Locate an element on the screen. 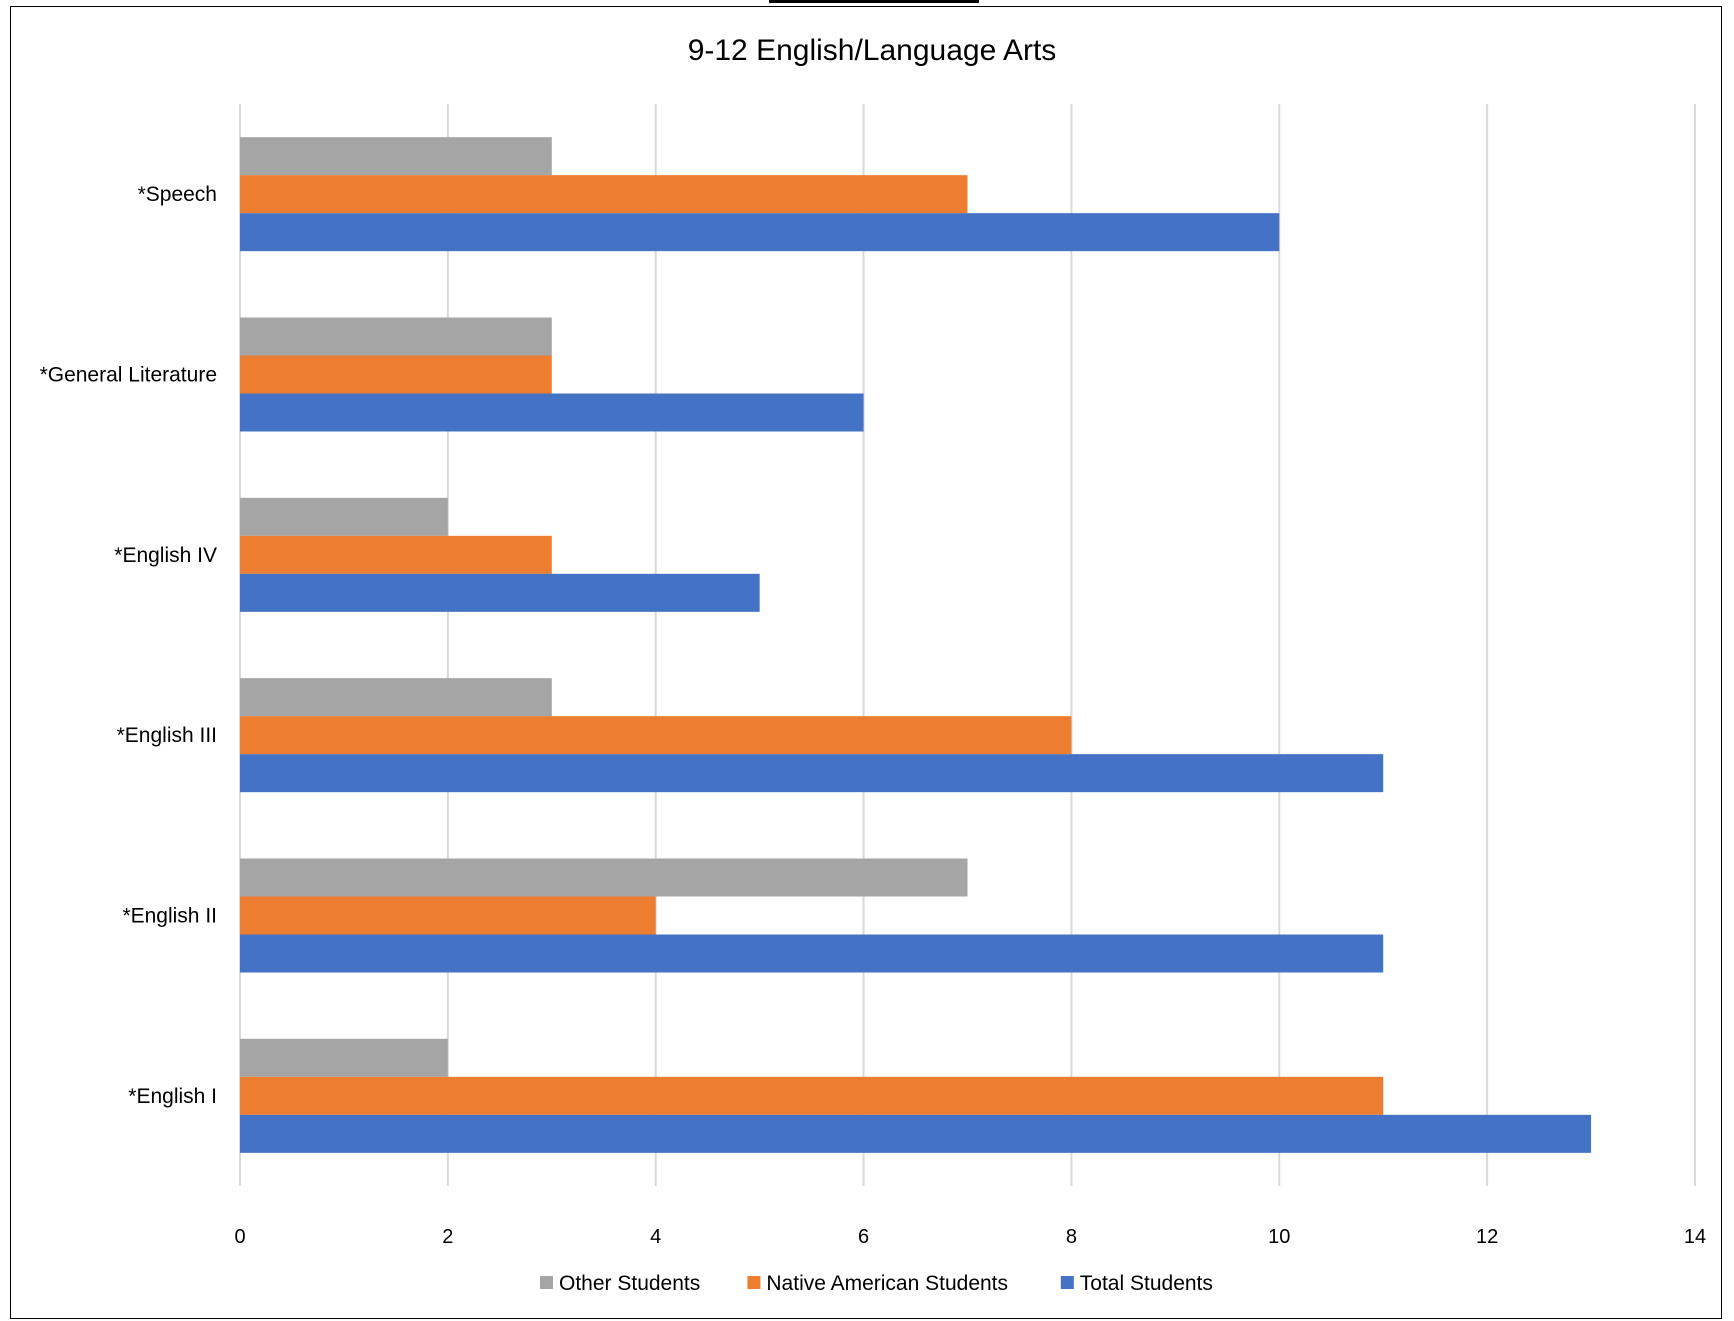 The image size is (1734, 1321). x-tick-label: 8 is located at coordinates (1071, 1237).